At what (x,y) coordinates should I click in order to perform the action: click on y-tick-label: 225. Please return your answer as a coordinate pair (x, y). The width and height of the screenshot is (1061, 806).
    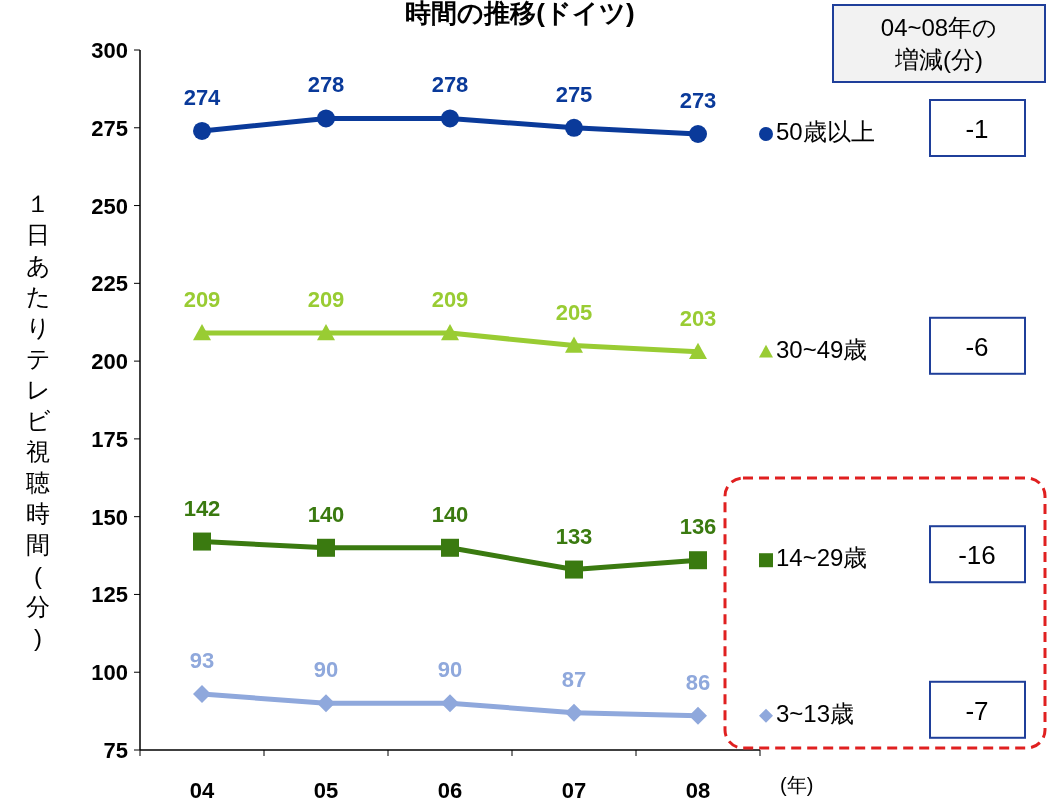
    Looking at the image, I should click on (109, 284).